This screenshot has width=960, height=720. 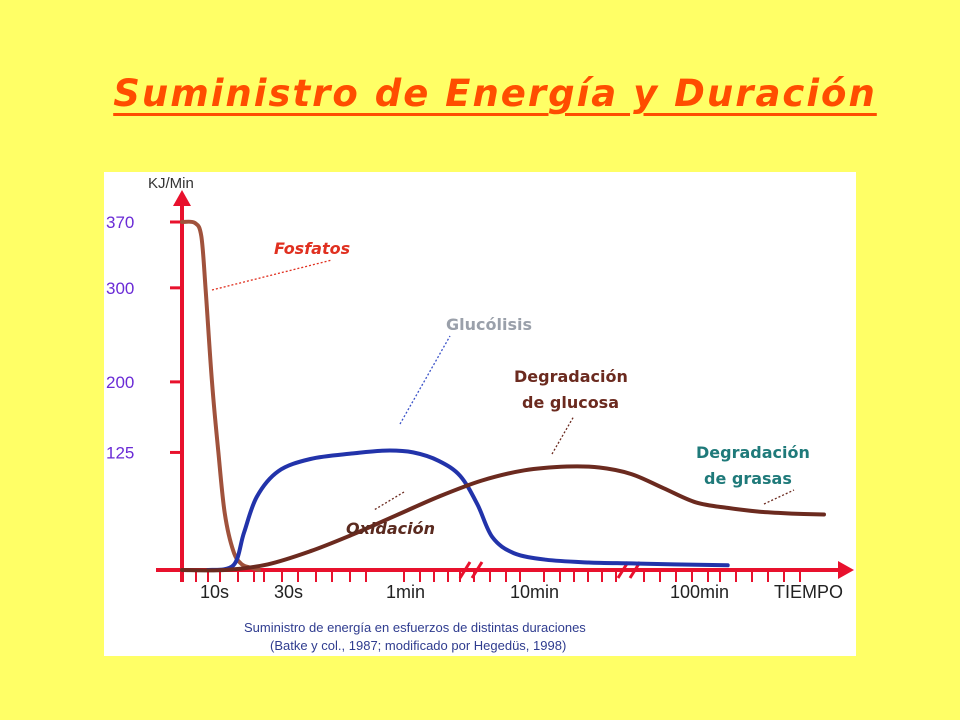 What do you see at coordinates (495, 93) in the screenshot?
I see `slide-title: Suministro de Energía y Duración` at bounding box center [495, 93].